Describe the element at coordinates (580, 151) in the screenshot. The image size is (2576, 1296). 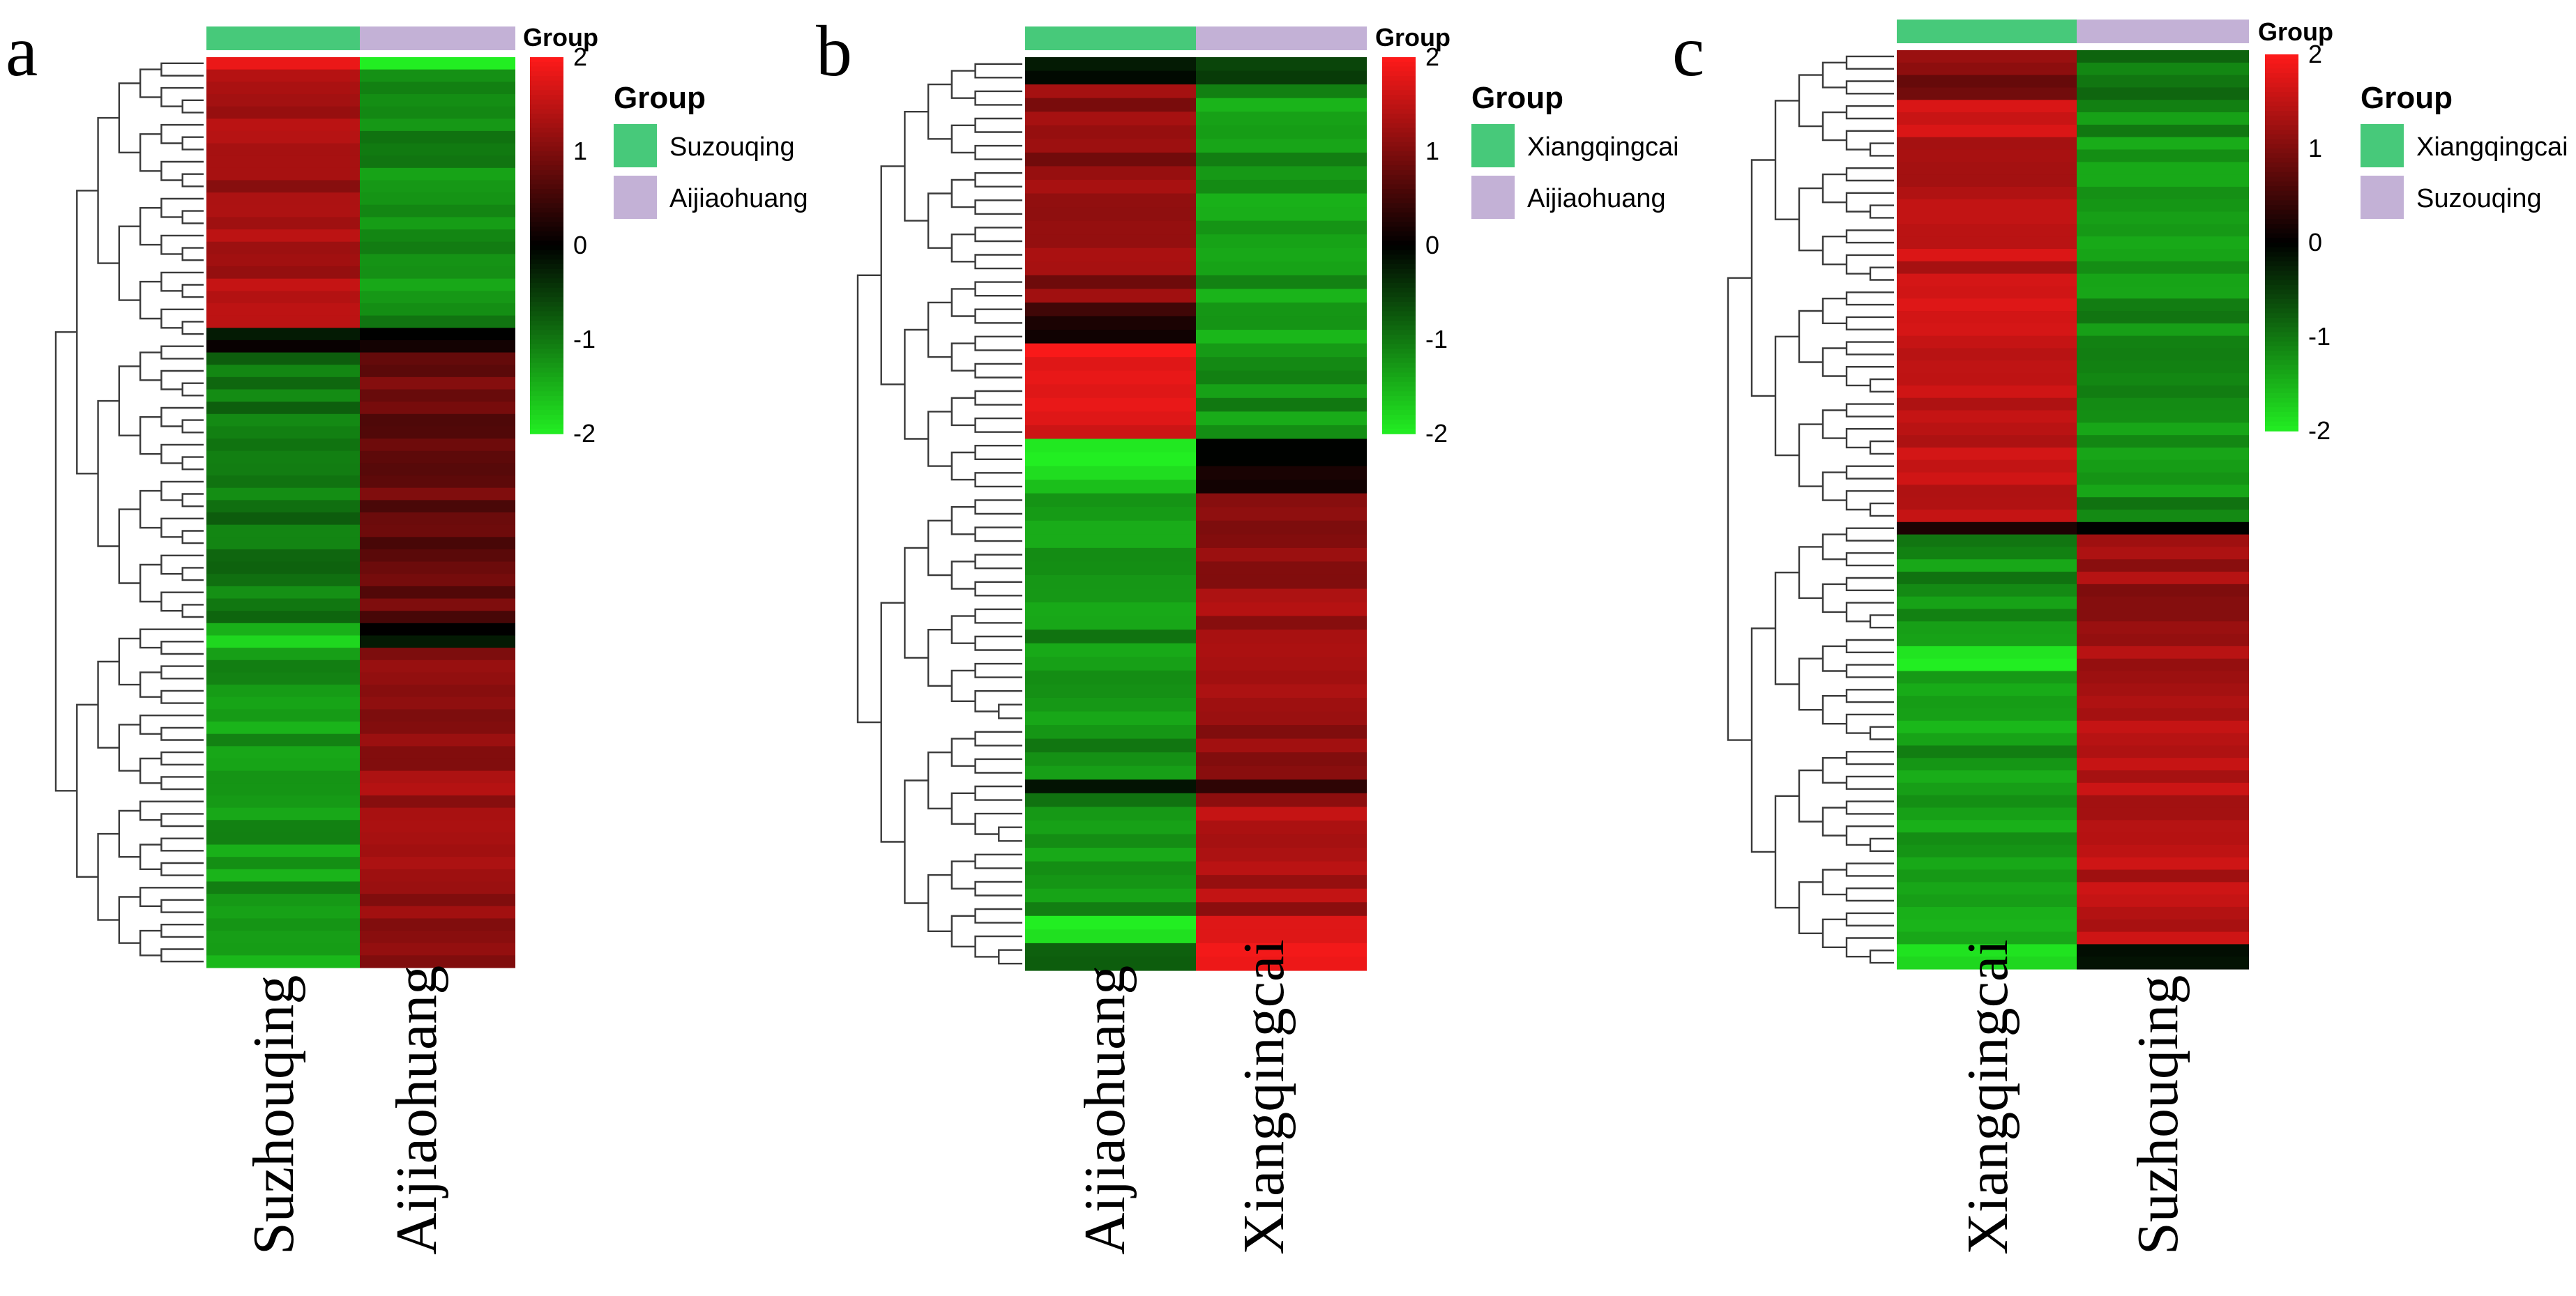
I see `color-scale-tick-label: 1` at that location.